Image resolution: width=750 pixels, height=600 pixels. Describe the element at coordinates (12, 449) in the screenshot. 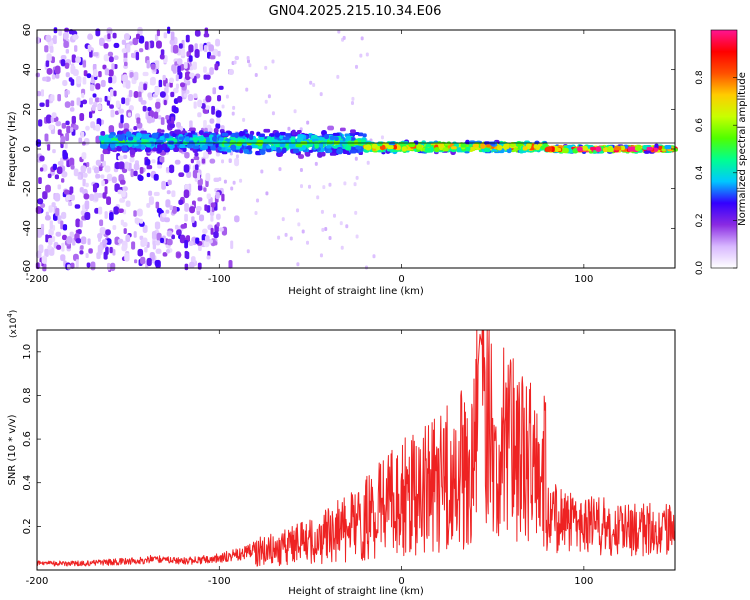

I see `snr-y-axis-label: SNR (10 * v/v)` at that location.